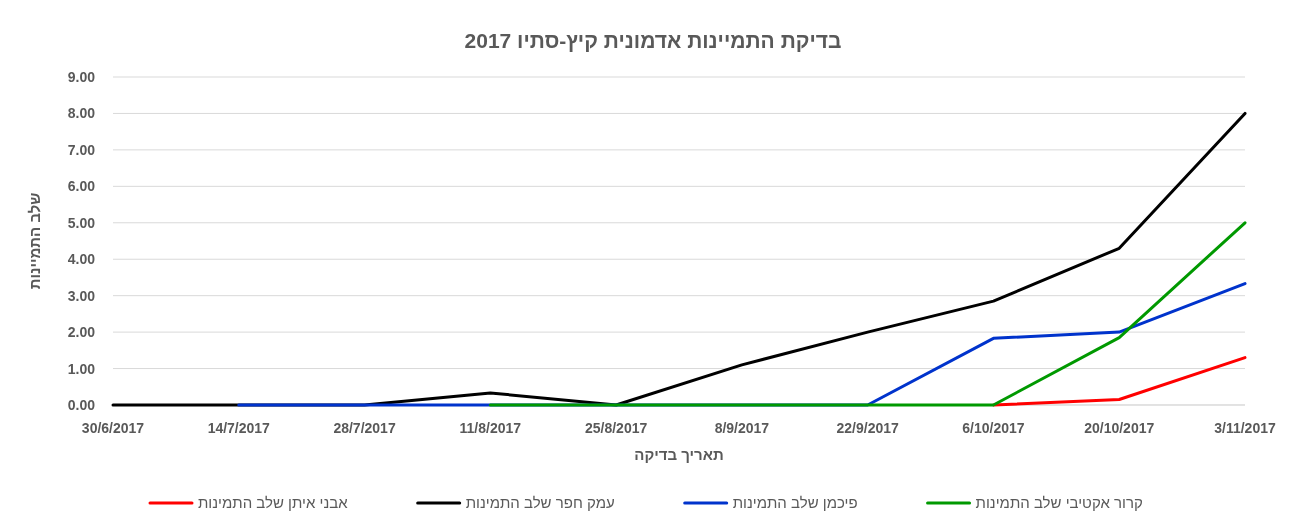 The height and width of the screenshot is (520, 1306). Describe the element at coordinates (81, 149) in the screenshot. I see `y-tick-label: 7.00` at that location.